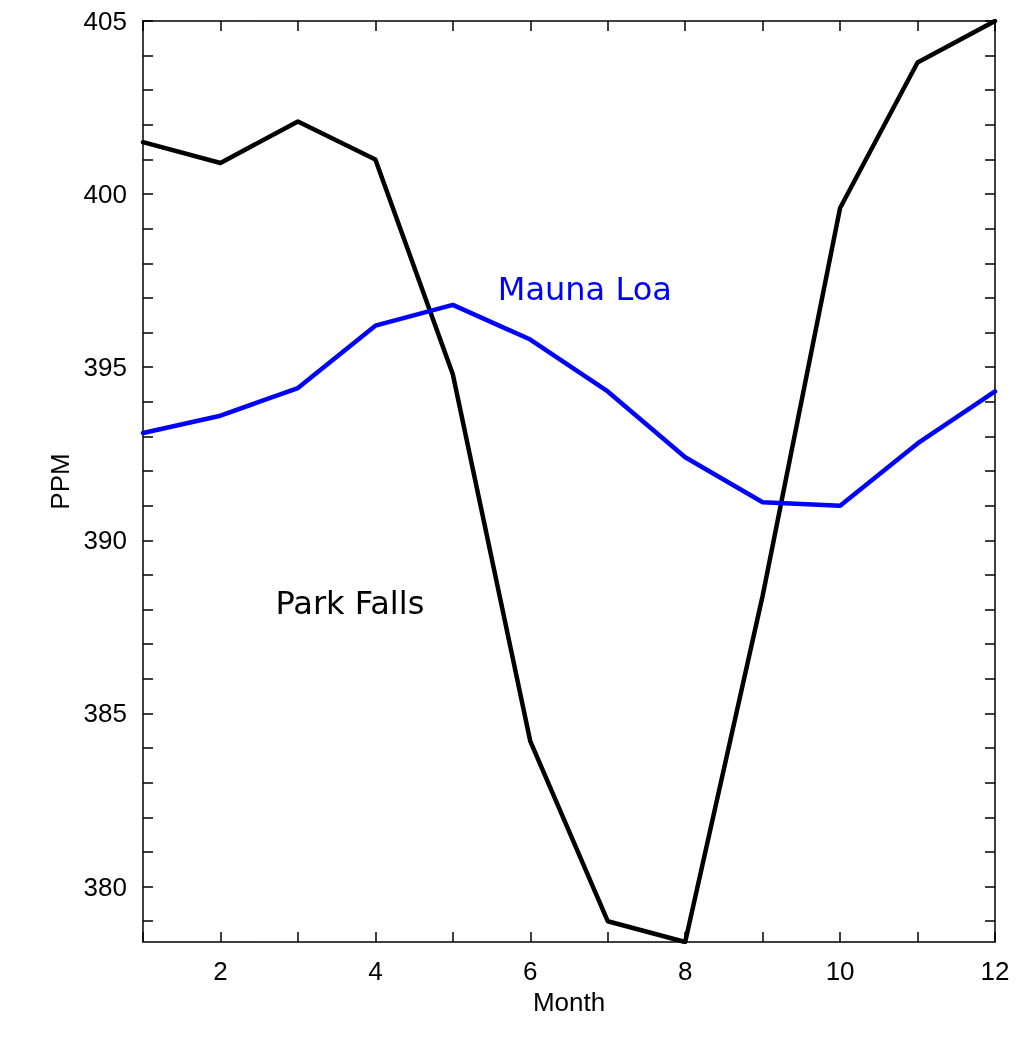 This screenshot has height=1042, width=1021. Describe the element at coordinates (375, 971) in the screenshot. I see `x-tick-label: 4` at that location.